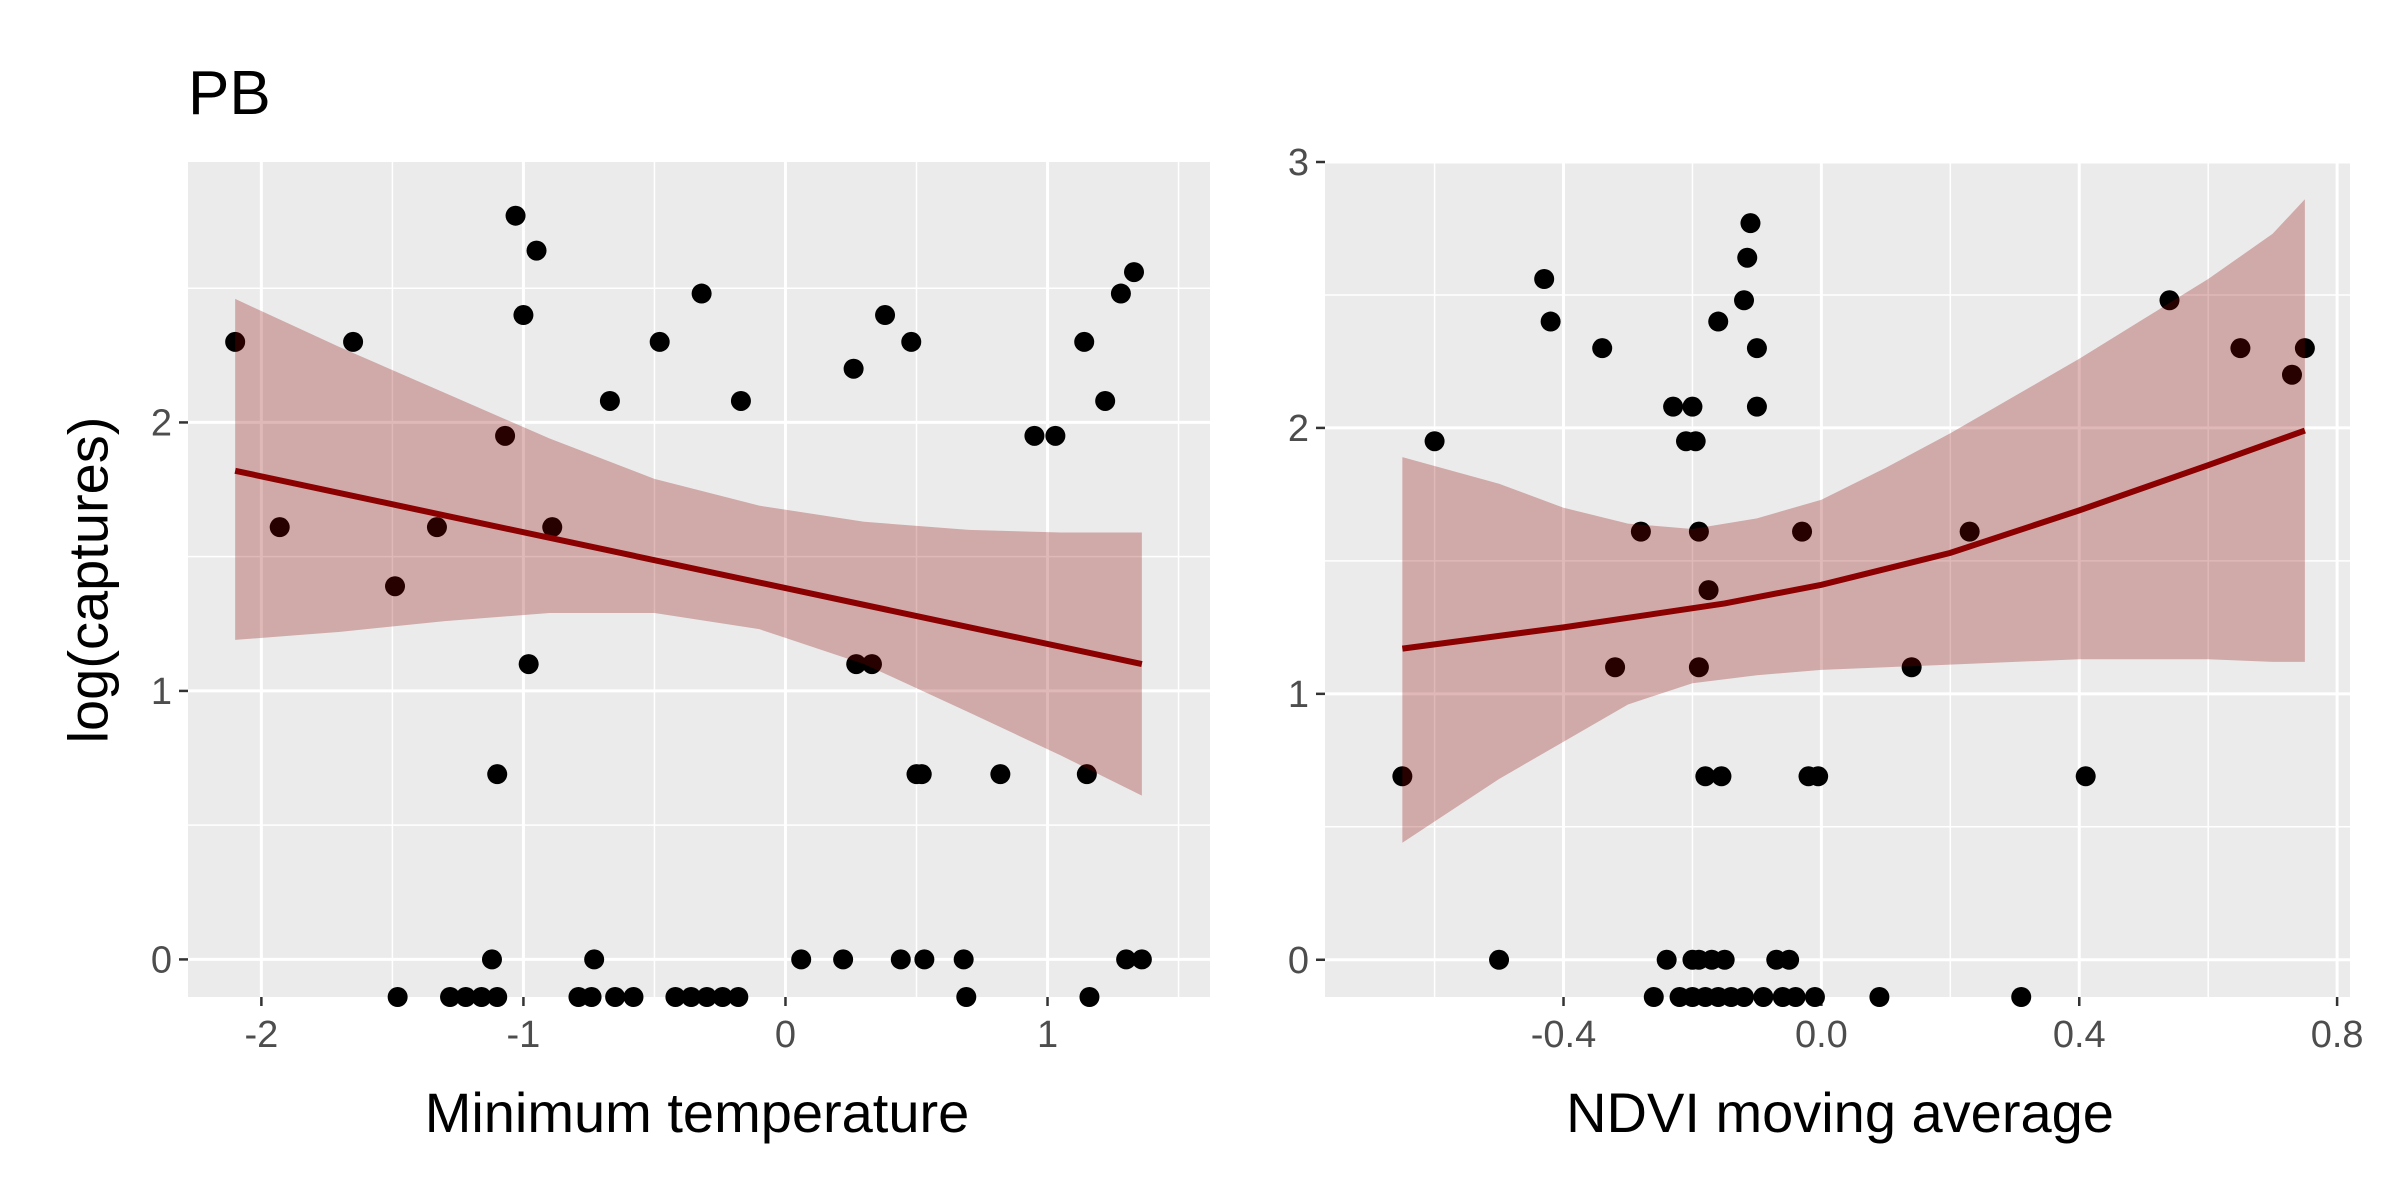 This screenshot has width=2400, height=1200. What do you see at coordinates (2337, 1035) in the screenshot?
I see `x-tick-label: 0.8` at bounding box center [2337, 1035].